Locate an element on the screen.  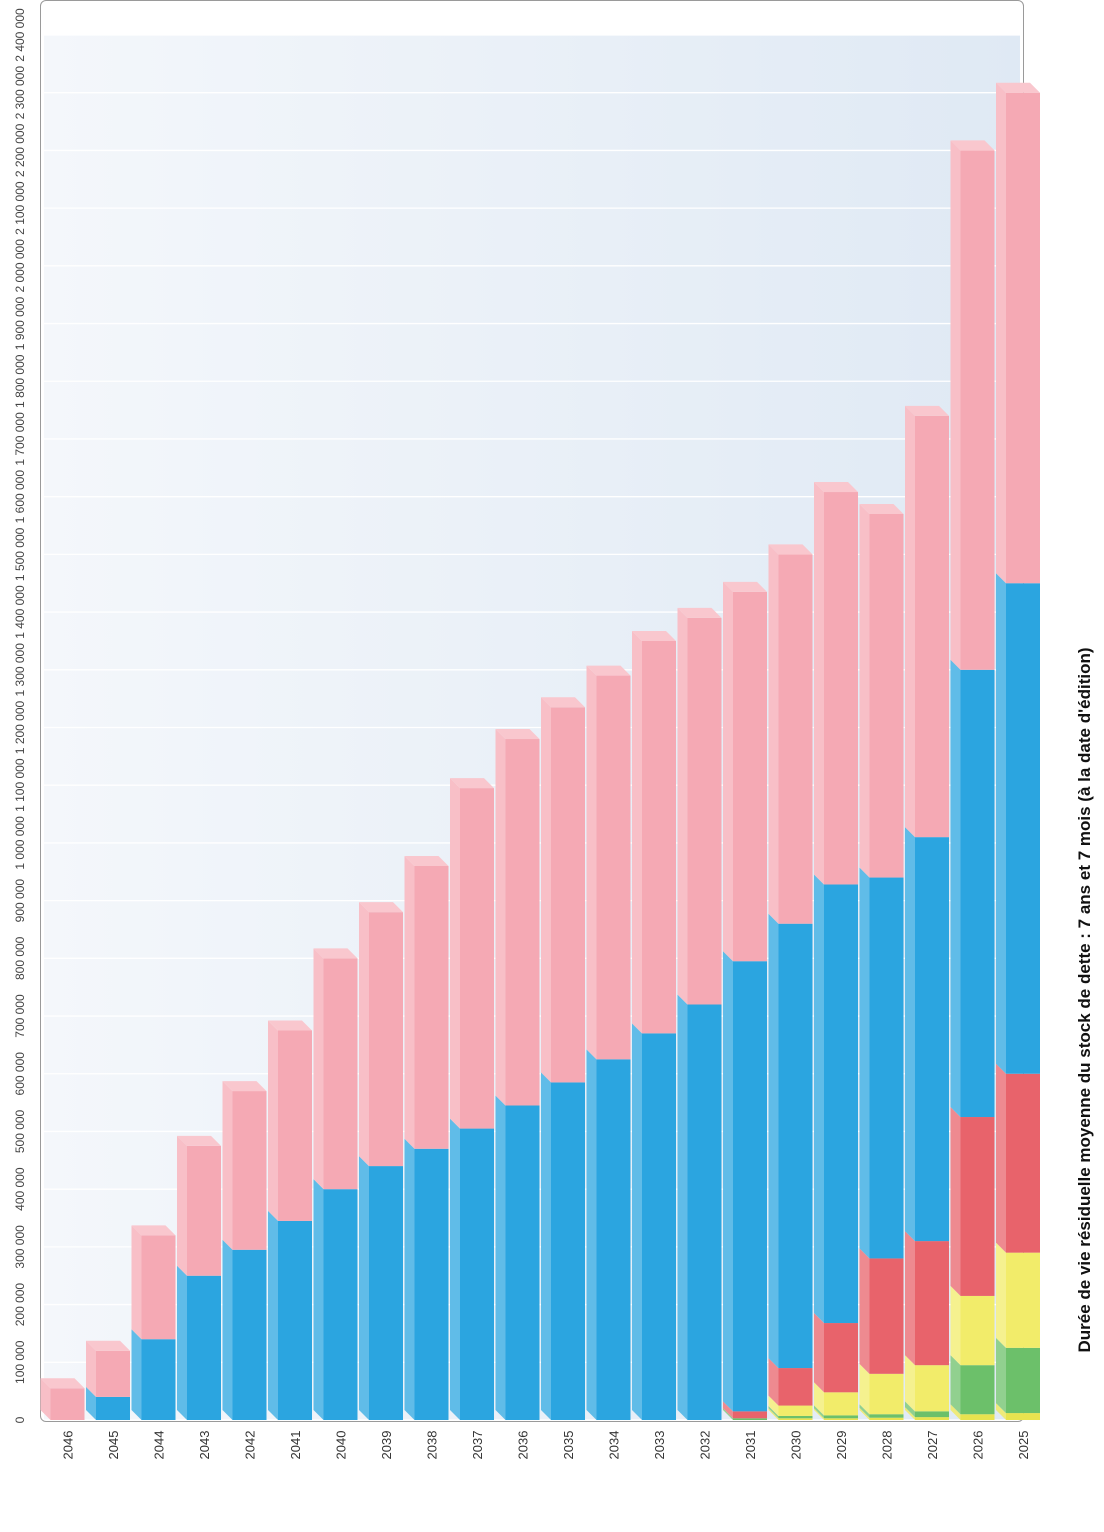
category-tick-label: 2034 is located at coordinates (614, 1445).